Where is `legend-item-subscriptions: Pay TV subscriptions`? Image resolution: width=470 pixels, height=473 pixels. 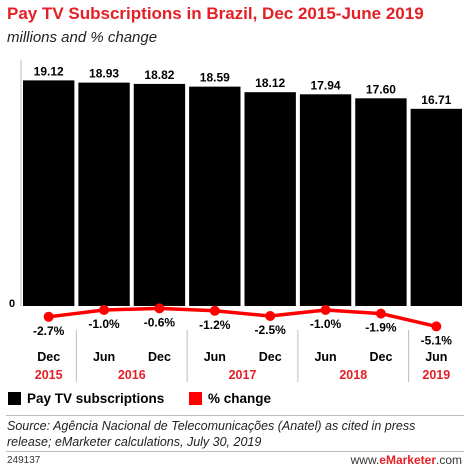
legend-item-subscriptions: Pay TV subscriptions is located at coordinates (86, 398).